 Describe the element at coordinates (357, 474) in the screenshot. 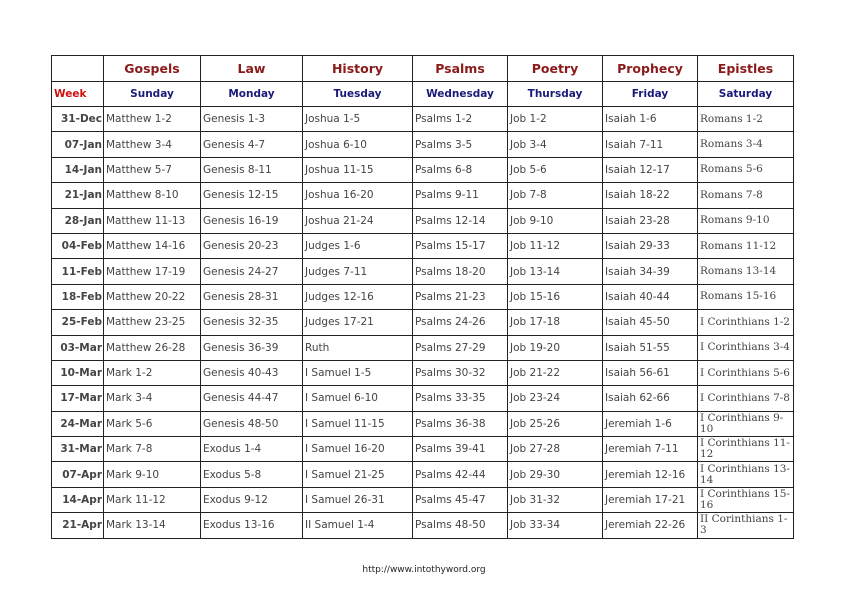

I see `reading-cell: I Samuel 21-25` at that location.